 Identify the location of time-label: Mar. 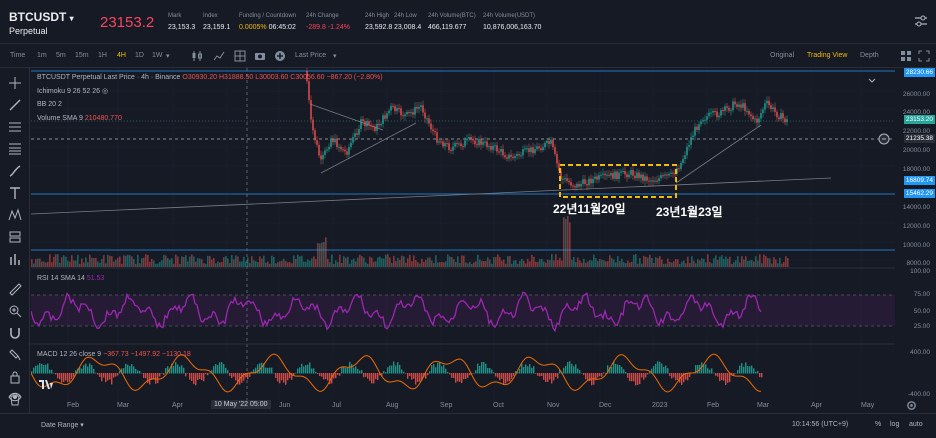
(763, 405).